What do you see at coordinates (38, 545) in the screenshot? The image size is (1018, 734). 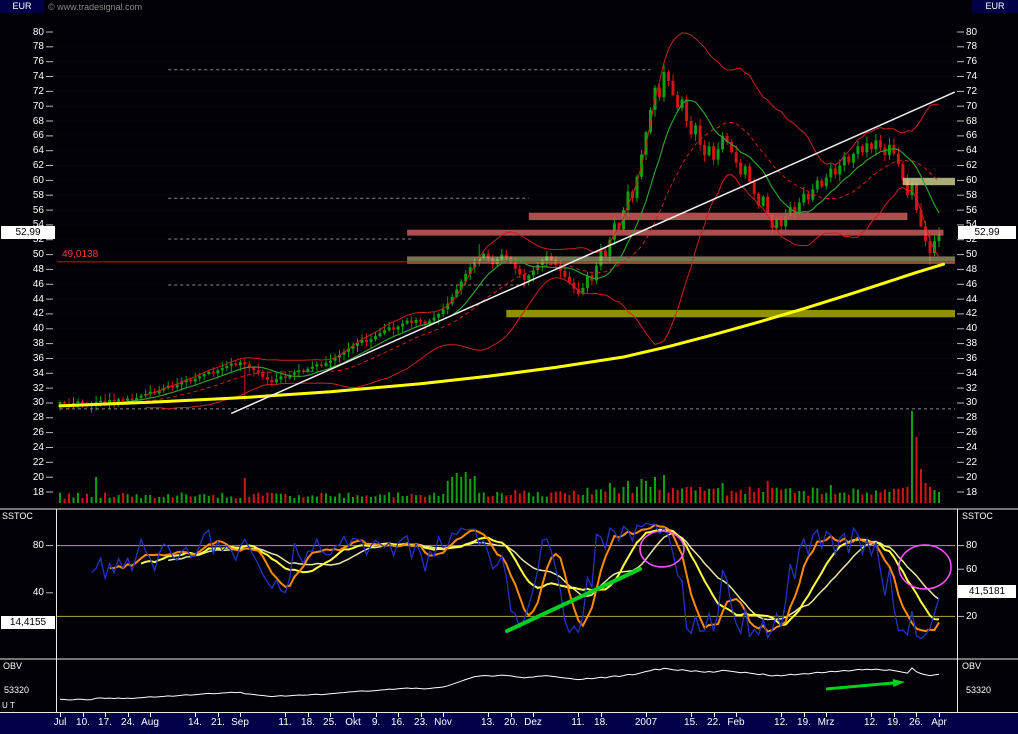 I see `sstoc-tick-label: 80` at bounding box center [38, 545].